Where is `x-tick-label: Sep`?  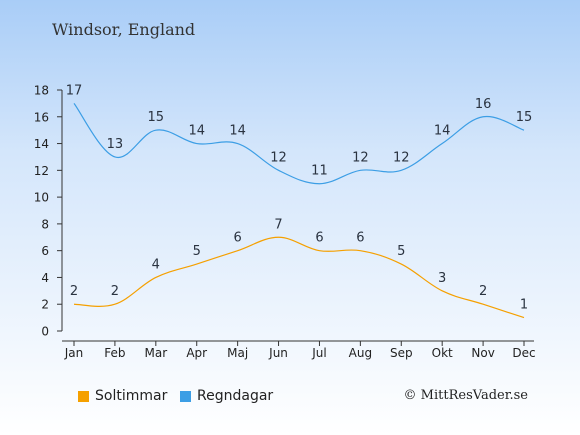
x-tick-label: Sep is located at coordinates (401, 353).